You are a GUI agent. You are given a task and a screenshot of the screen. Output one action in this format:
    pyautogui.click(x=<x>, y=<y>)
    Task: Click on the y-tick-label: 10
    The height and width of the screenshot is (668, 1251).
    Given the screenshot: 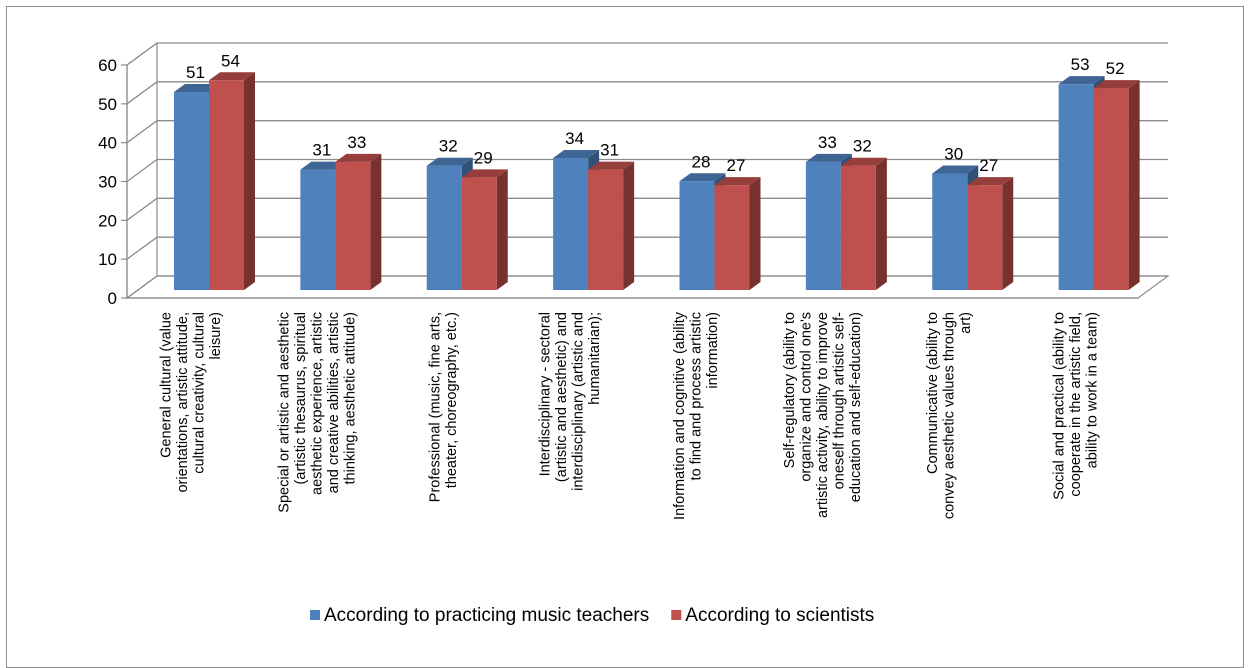 What is the action you would take?
    pyautogui.click(x=107, y=259)
    